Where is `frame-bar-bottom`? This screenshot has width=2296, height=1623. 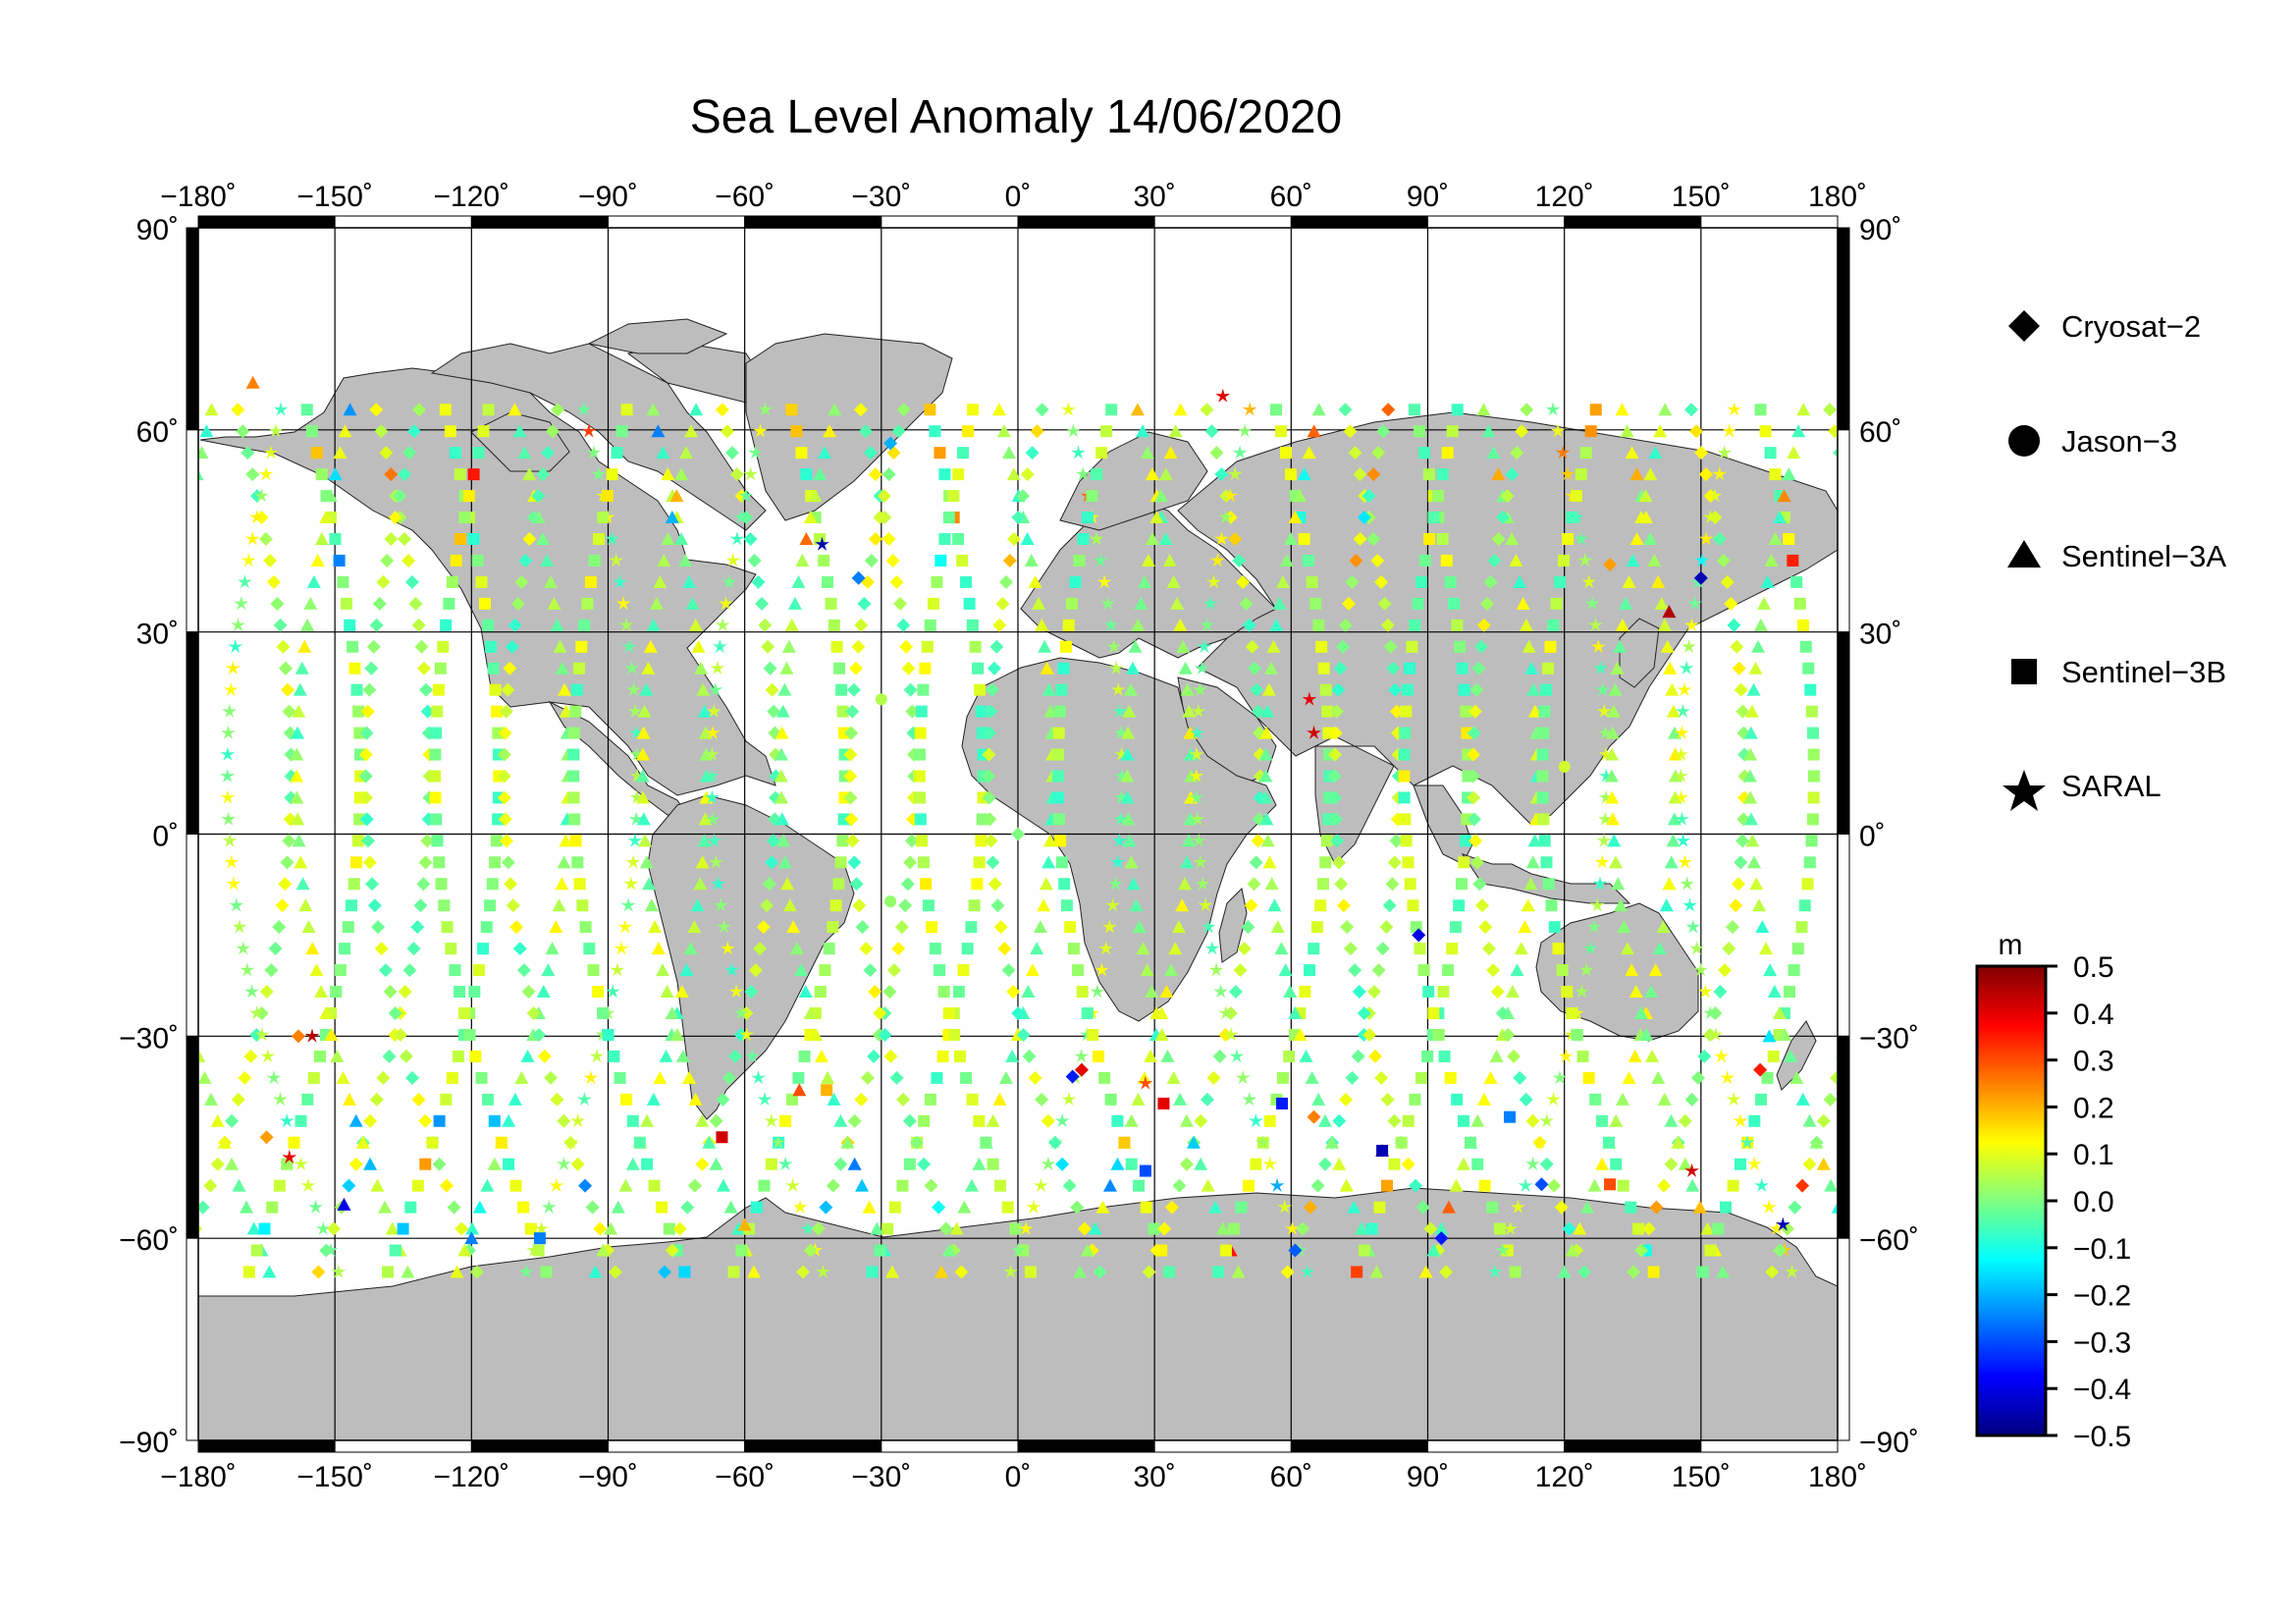 frame-bar-bottom is located at coordinates (1633, 1446).